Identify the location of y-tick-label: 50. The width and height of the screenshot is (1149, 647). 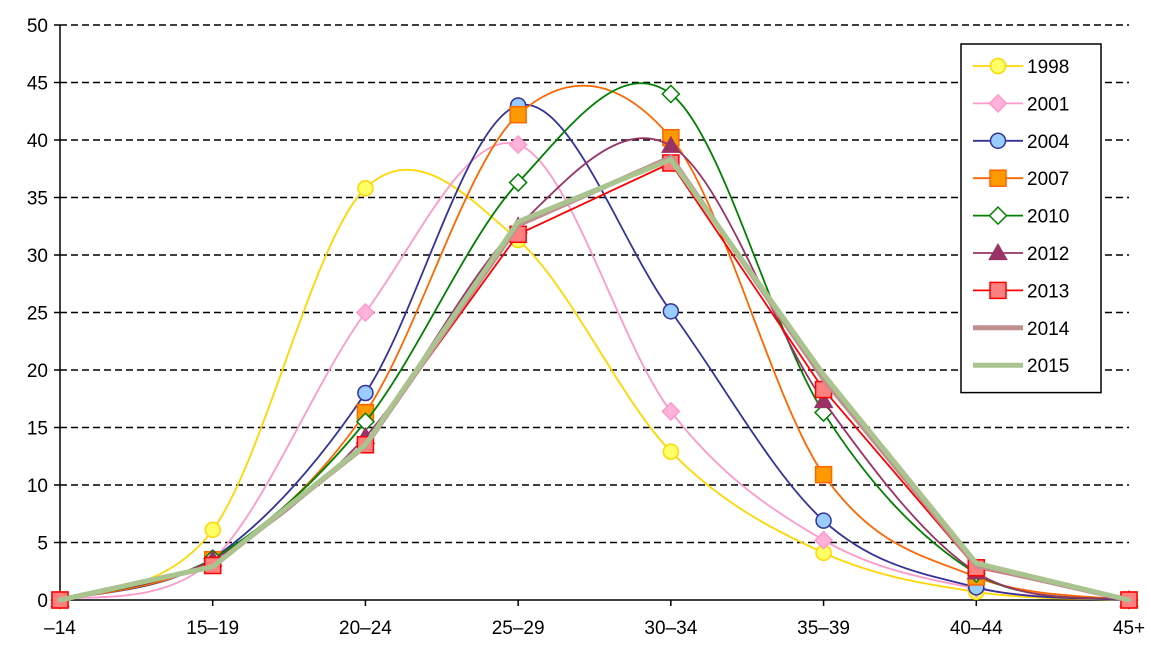
(37, 26).